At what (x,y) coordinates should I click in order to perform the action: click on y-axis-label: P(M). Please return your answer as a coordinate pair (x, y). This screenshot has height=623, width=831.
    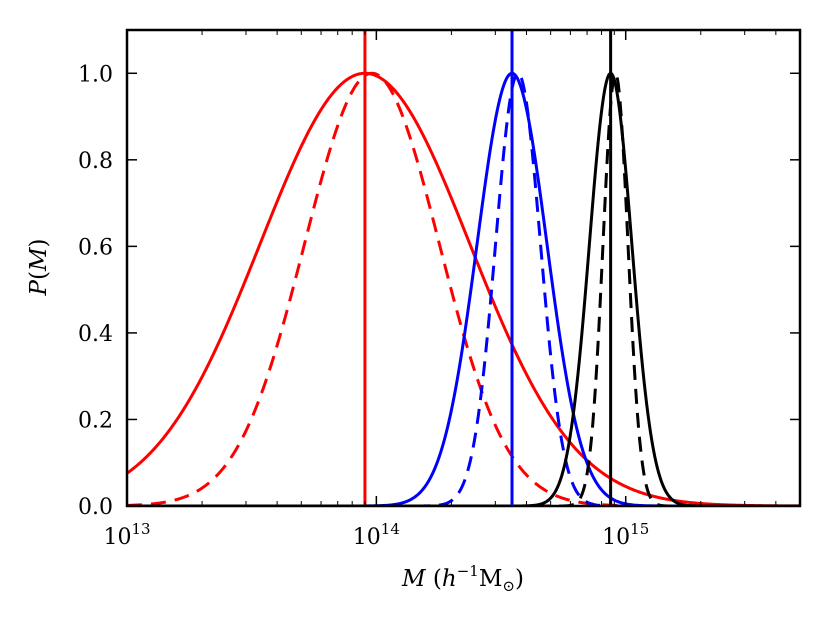
    Looking at the image, I should click on (39, 267).